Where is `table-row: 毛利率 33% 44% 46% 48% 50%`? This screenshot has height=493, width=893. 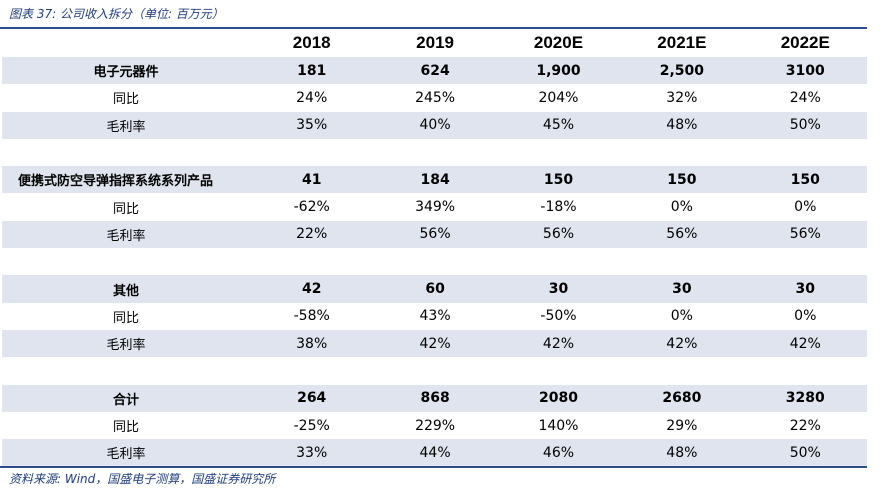 table-row: 毛利率 33% 44% 46% 48% 50% is located at coordinates (434, 453).